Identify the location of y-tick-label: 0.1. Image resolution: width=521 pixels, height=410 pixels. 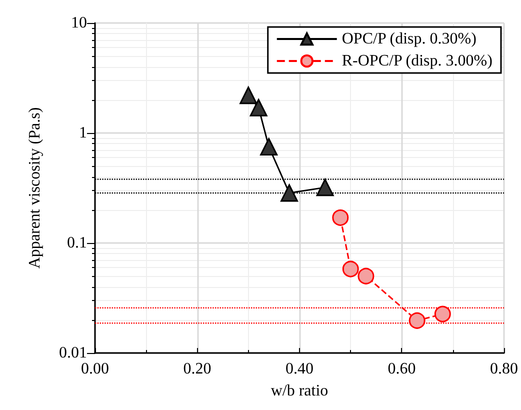
(77, 243).